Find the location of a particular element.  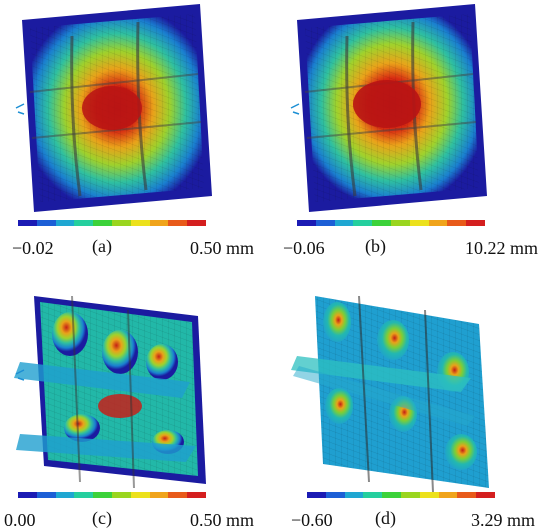

colorbar-min-d: −0.60 is located at coordinates (312, 520).